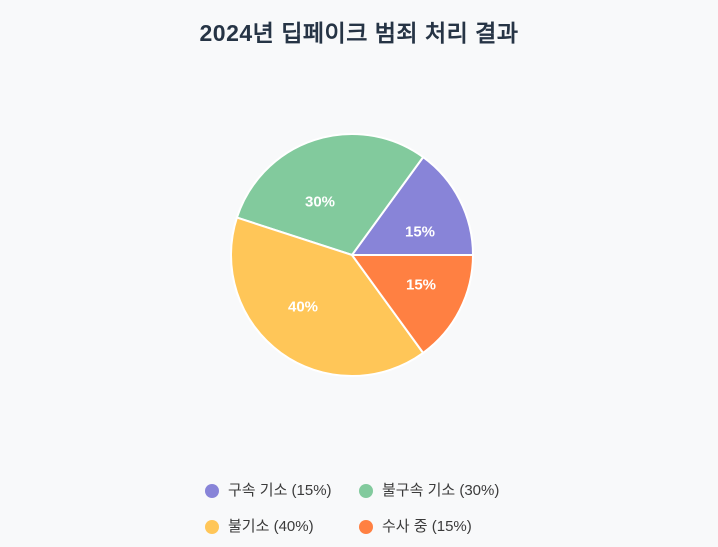  I want to click on legend-item: 불기소 (40%), so click(282, 526).